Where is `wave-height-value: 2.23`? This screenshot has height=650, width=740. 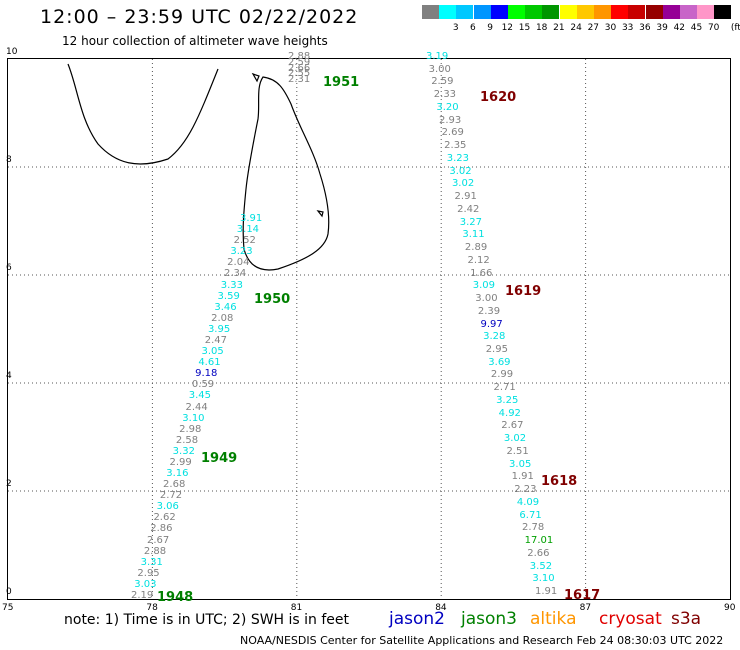
wave-height-value: 2.23 is located at coordinates (525, 490).